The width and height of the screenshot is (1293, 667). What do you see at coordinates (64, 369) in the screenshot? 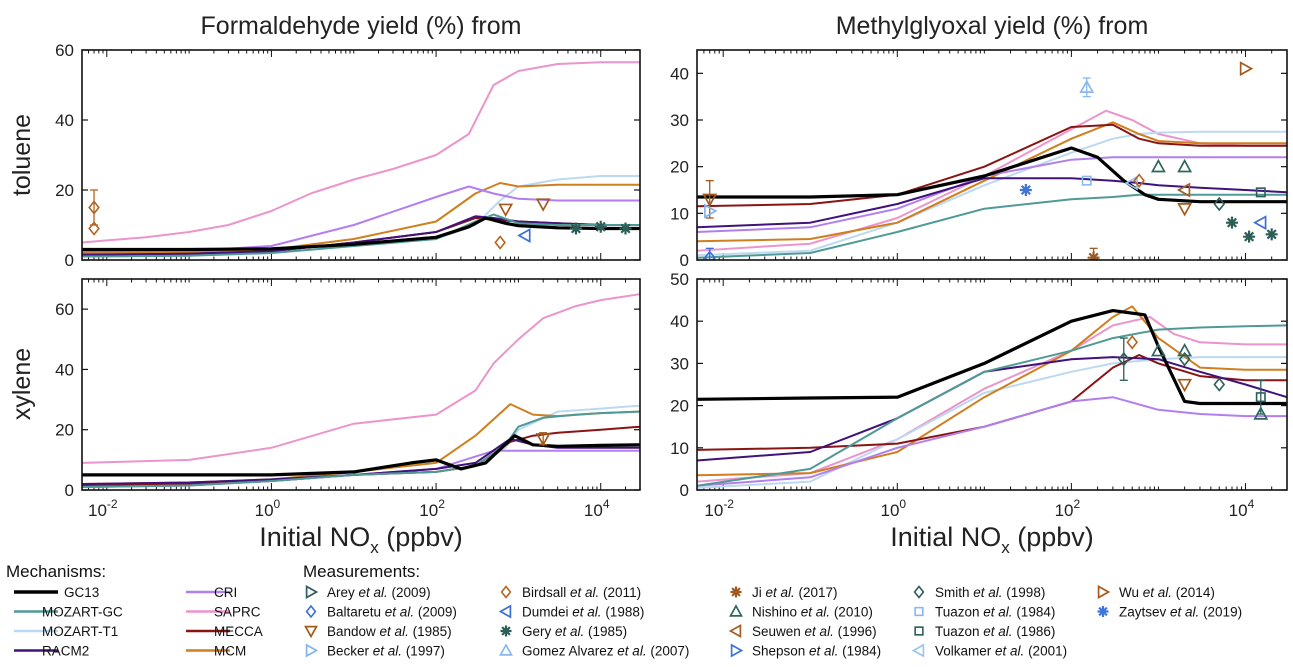
I see `y-tick-label: 40` at bounding box center [64, 369].